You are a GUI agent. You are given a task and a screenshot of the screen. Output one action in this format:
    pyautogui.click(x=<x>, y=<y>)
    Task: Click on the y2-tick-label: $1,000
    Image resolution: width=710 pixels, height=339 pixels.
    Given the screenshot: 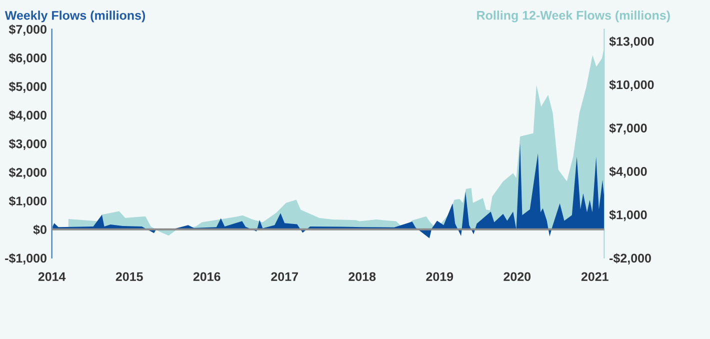 What is the action you would take?
    pyautogui.click(x=628, y=216)
    